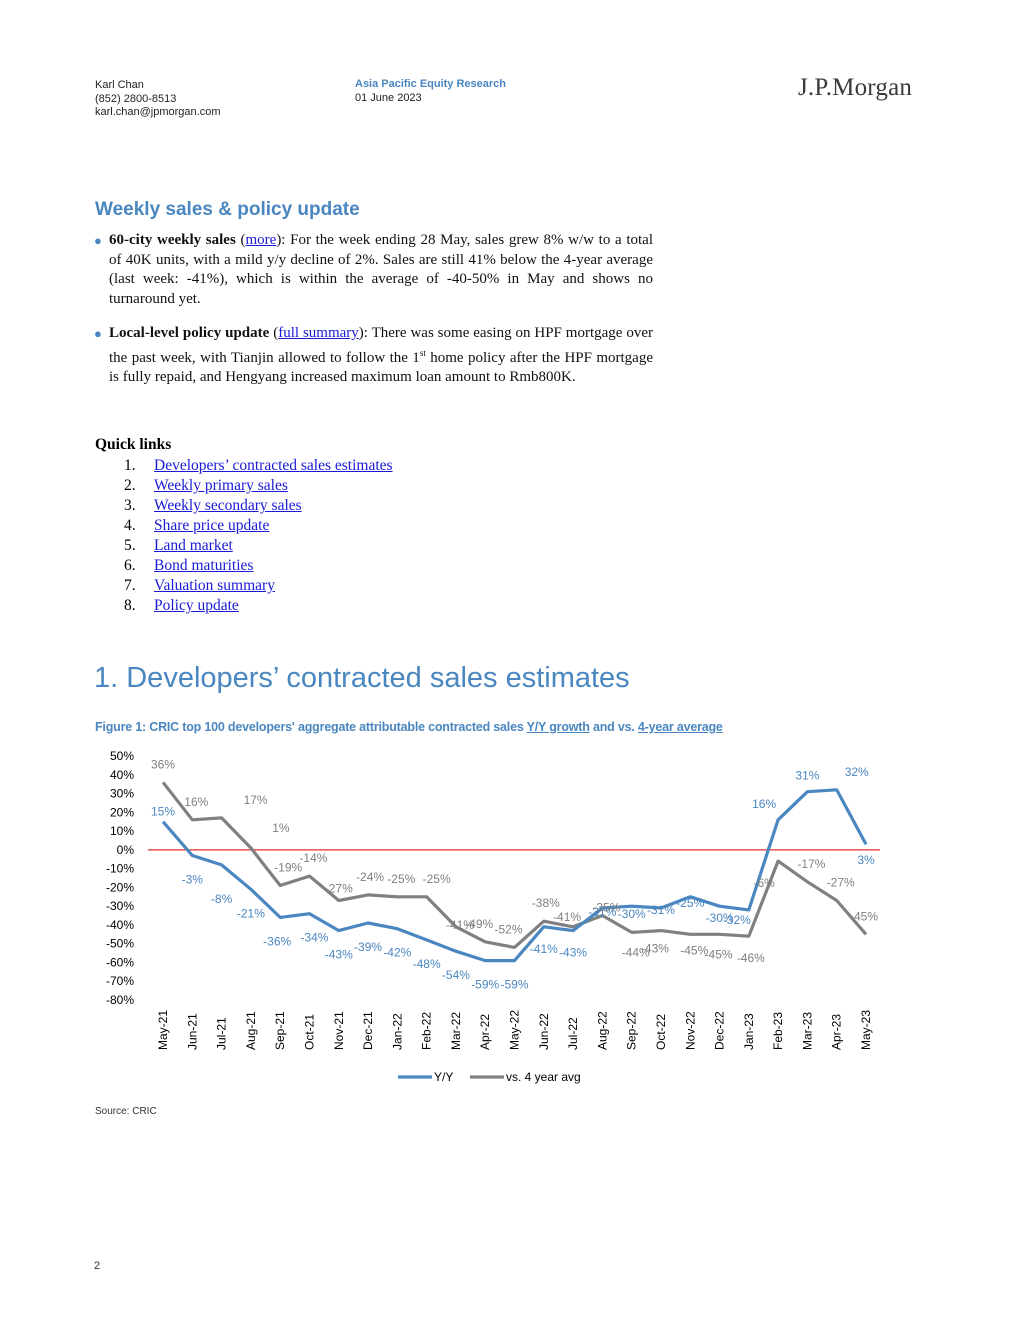 The image size is (1020, 1320). I want to click on x-tick-label: Apr-23, so click(837, 1032).